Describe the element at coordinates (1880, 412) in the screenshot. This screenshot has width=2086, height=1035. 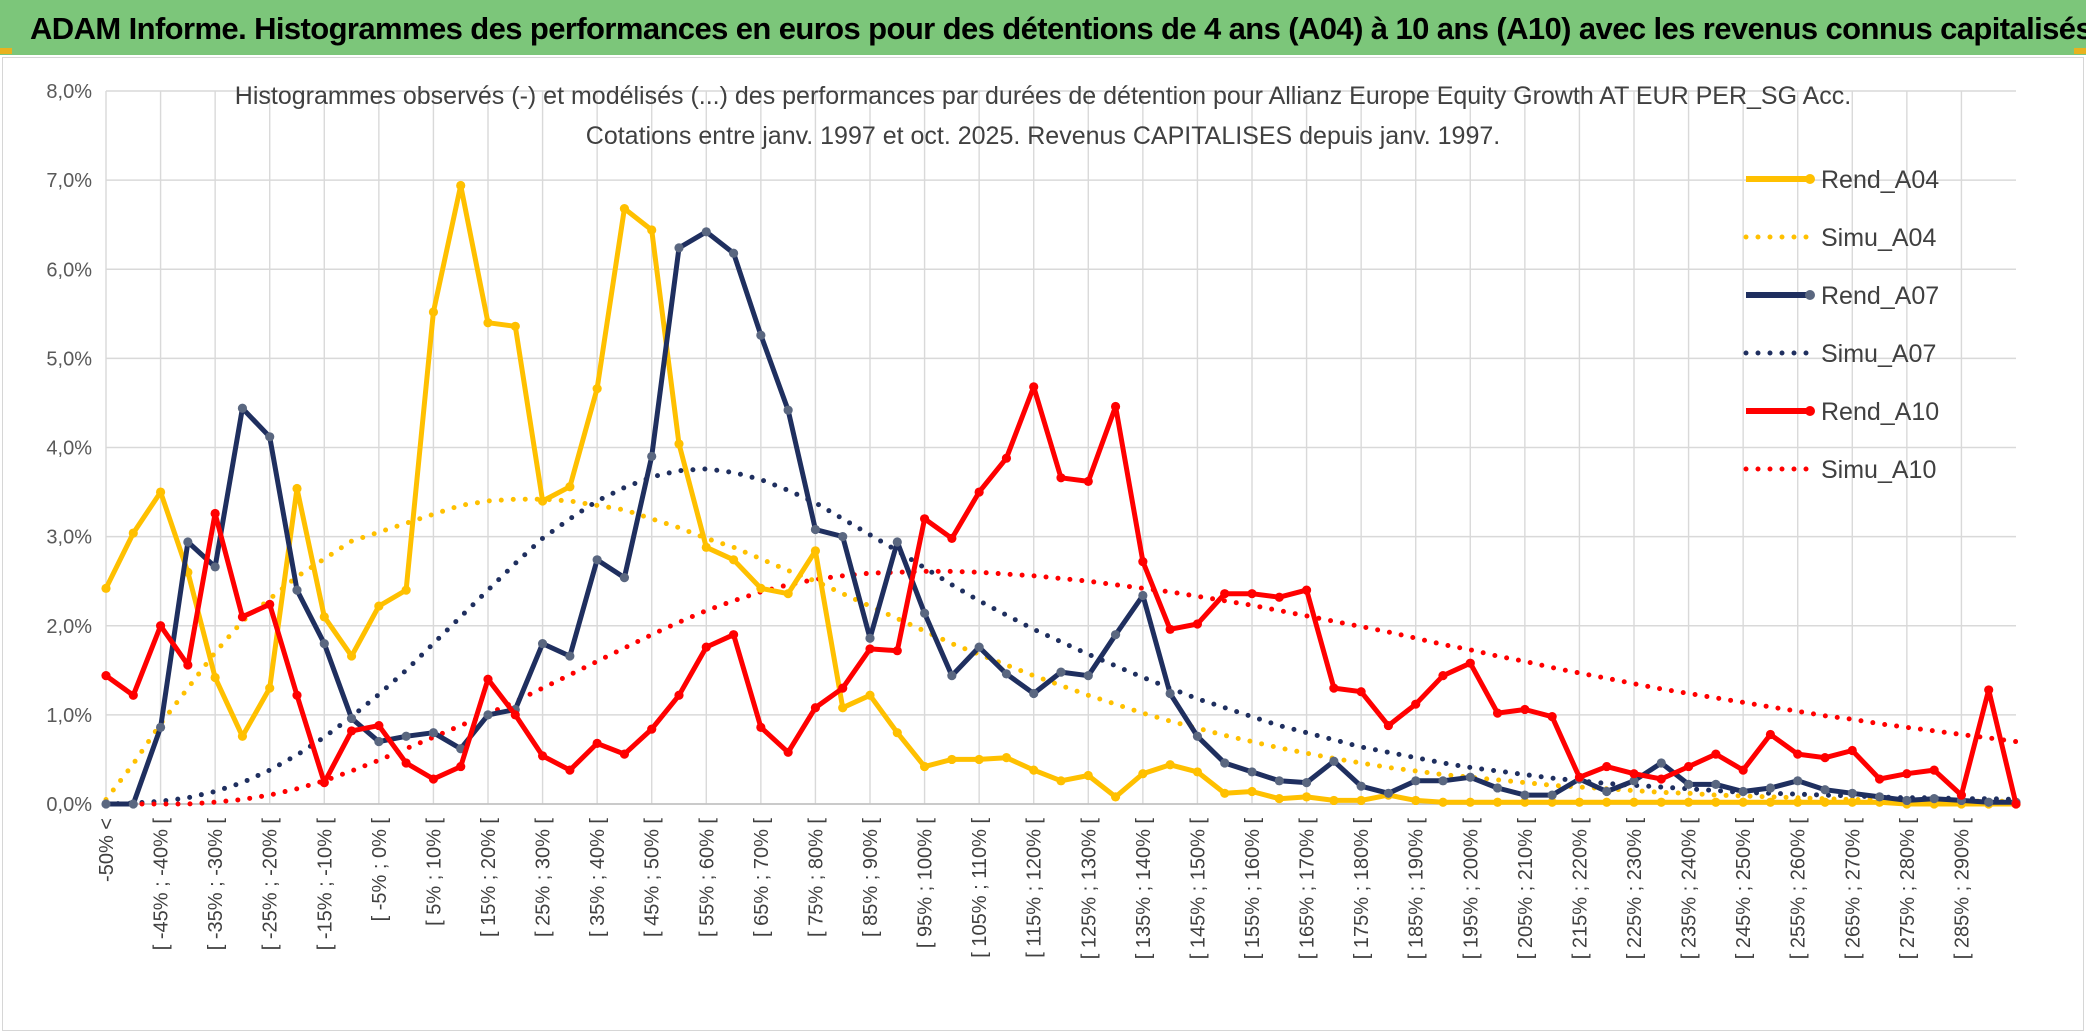
I see `legend-label-rend-a10: Rend_A10` at that location.